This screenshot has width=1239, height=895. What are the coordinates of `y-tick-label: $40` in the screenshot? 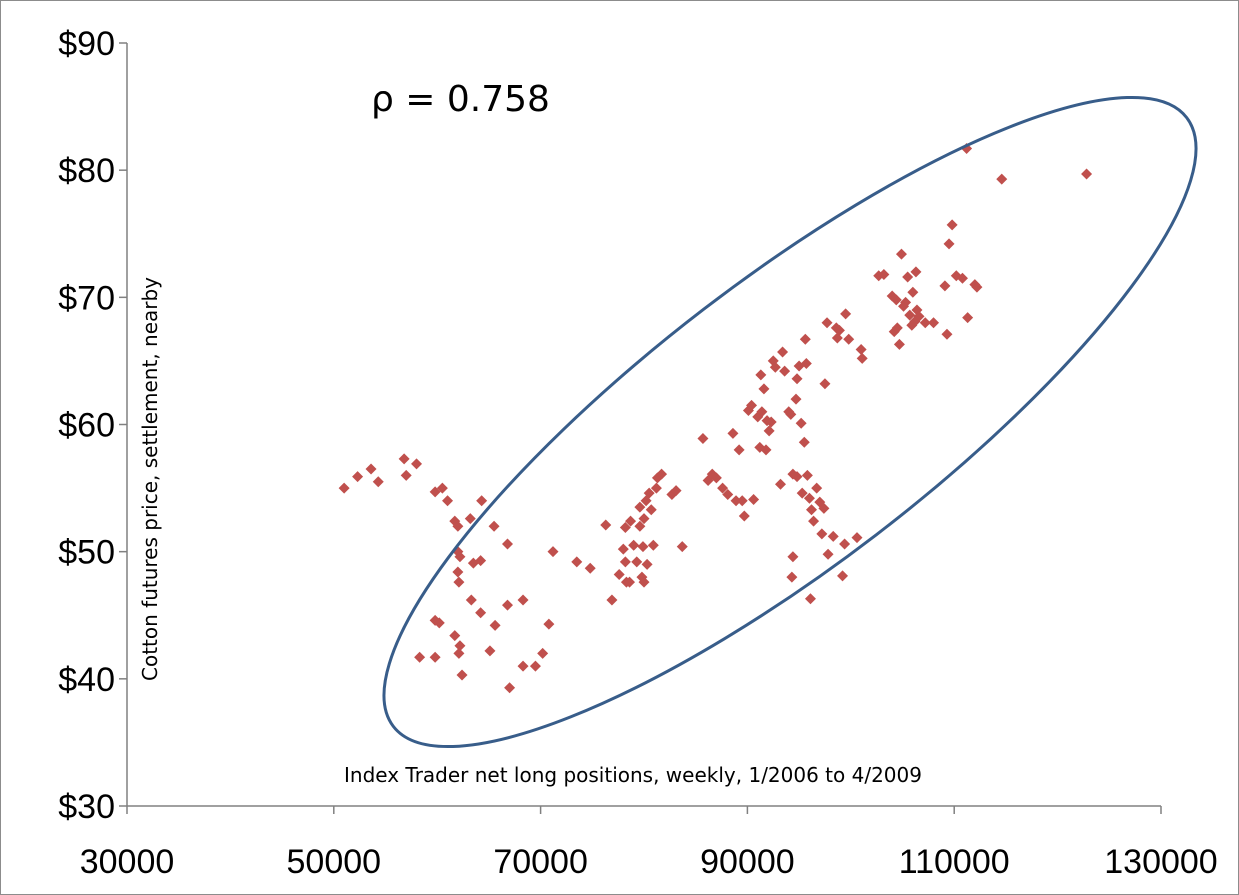 It's located at (86, 680).